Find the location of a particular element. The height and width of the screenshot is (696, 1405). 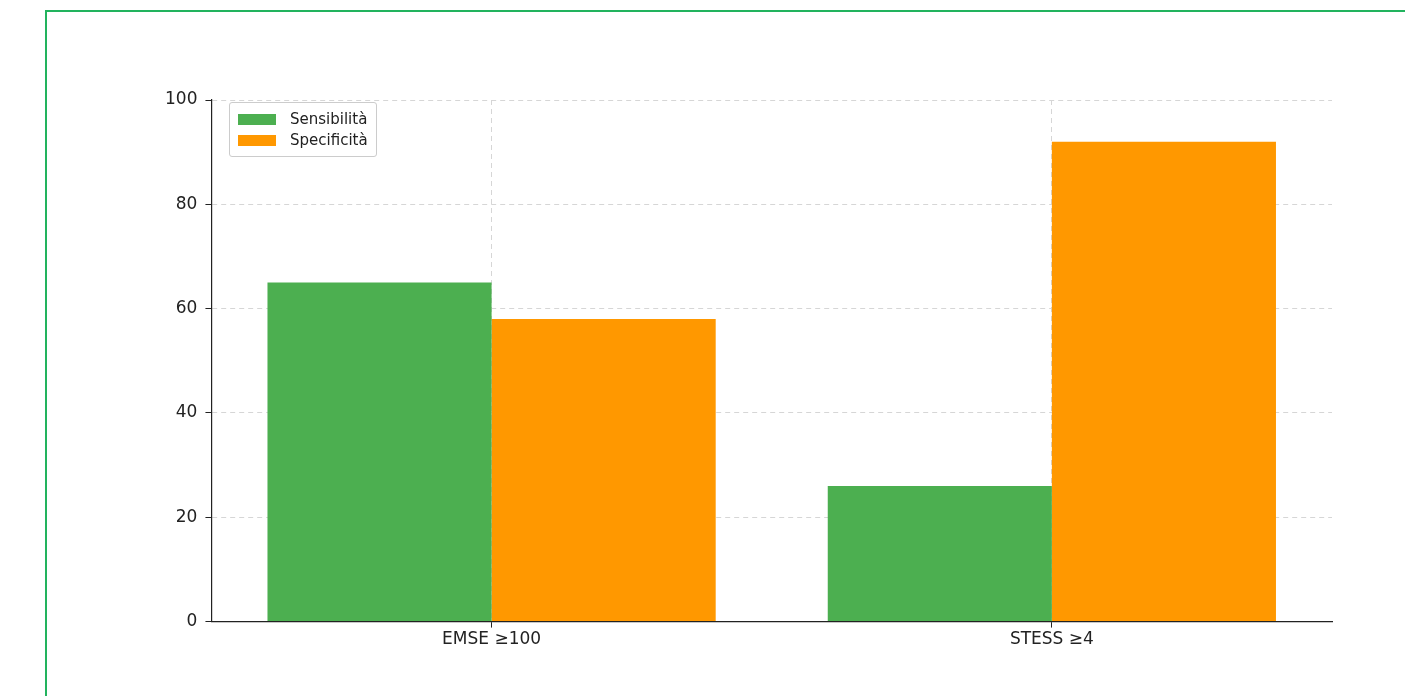

legend-label: Specificità is located at coordinates (329, 140).